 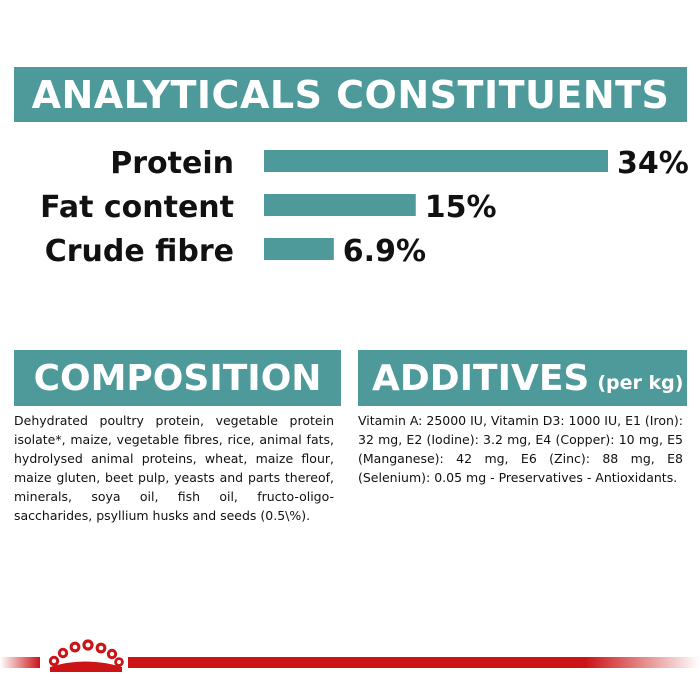 What do you see at coordinates (172, 163) in the screenshot?
I see `category-label: Protein` at bounding box center [172, 163].